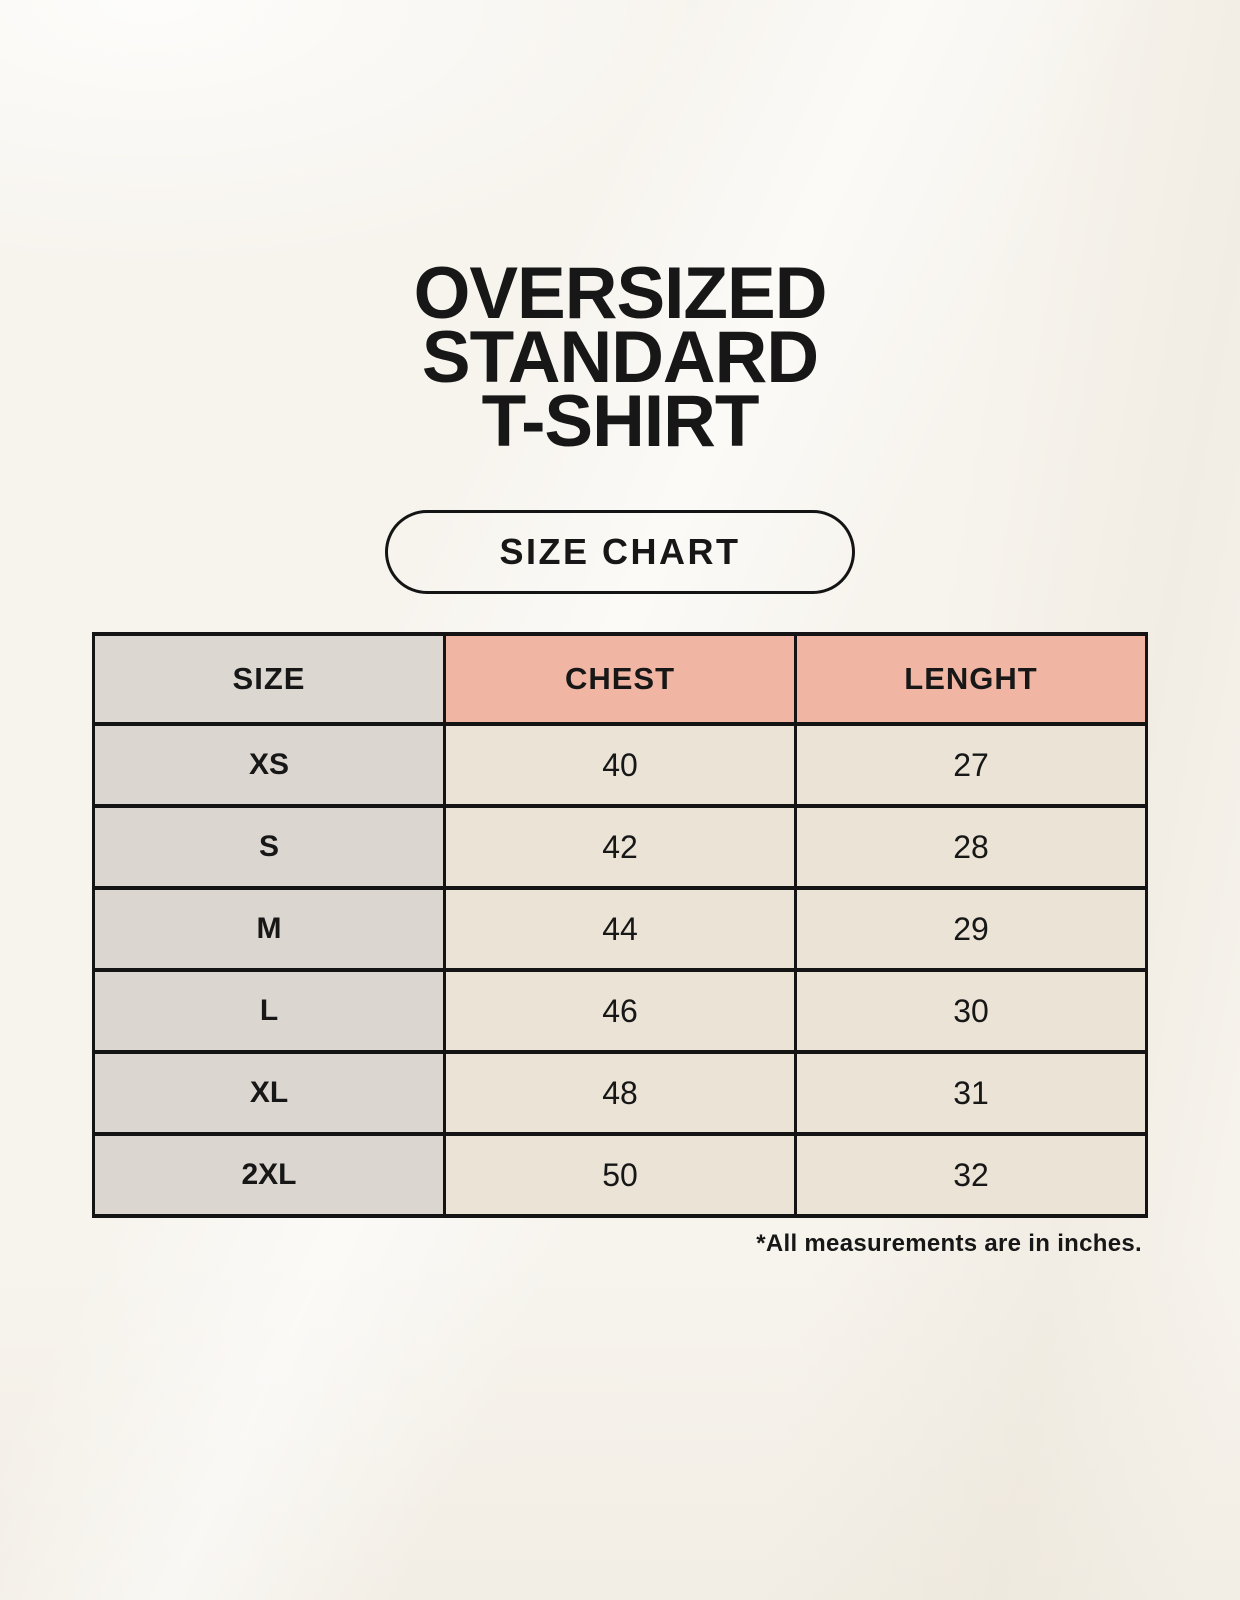 This screenshot has height=1600, width=1240. I want to click on measurement-cell: 42, so click(620, 847).